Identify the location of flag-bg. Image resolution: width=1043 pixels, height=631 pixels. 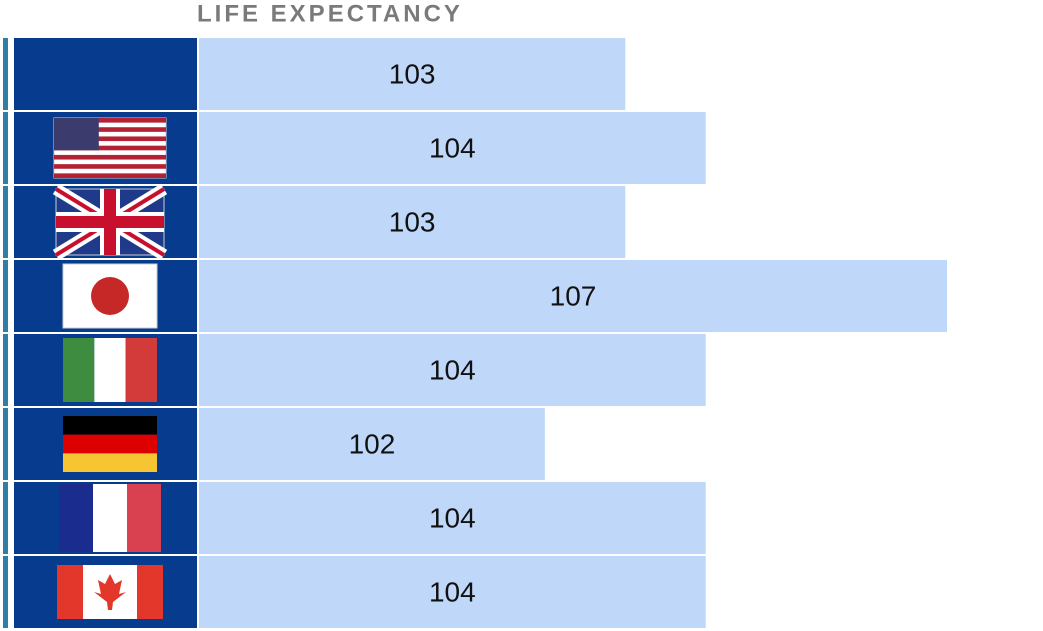
(110, 296).